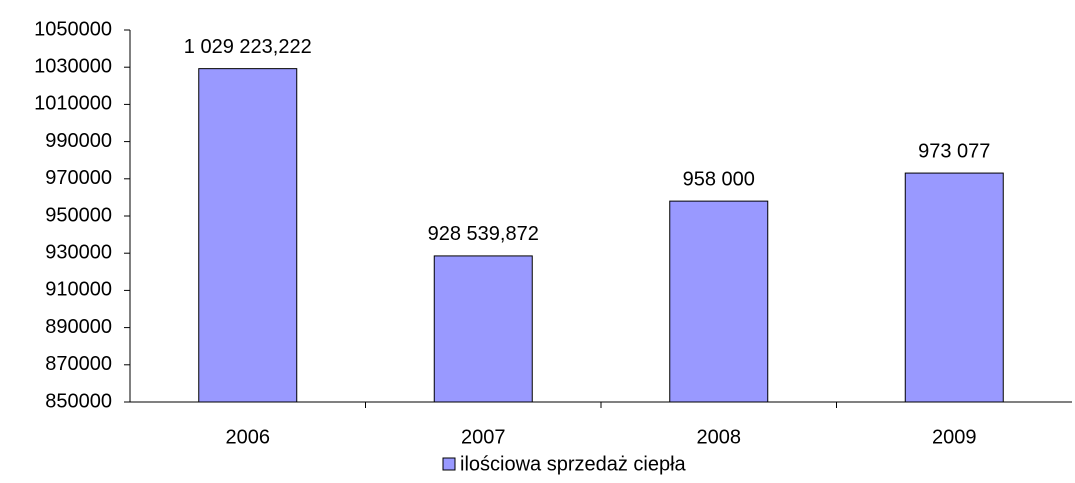 The width and height of the screenshot is (1075, 483). What do you see at coordinates (78, 327) in the screenshot?
I see `y-tick-label: 890000` at bounding box center [78, 327].